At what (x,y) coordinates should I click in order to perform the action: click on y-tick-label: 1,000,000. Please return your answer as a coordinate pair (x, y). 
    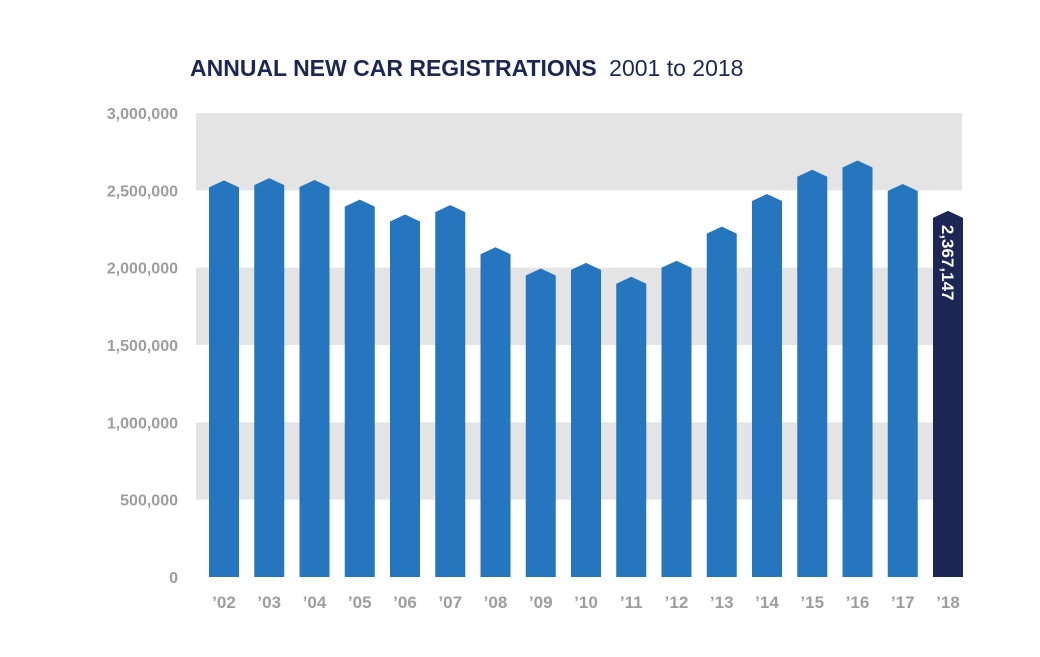
    Looking at the image, I should click on (142, 423).